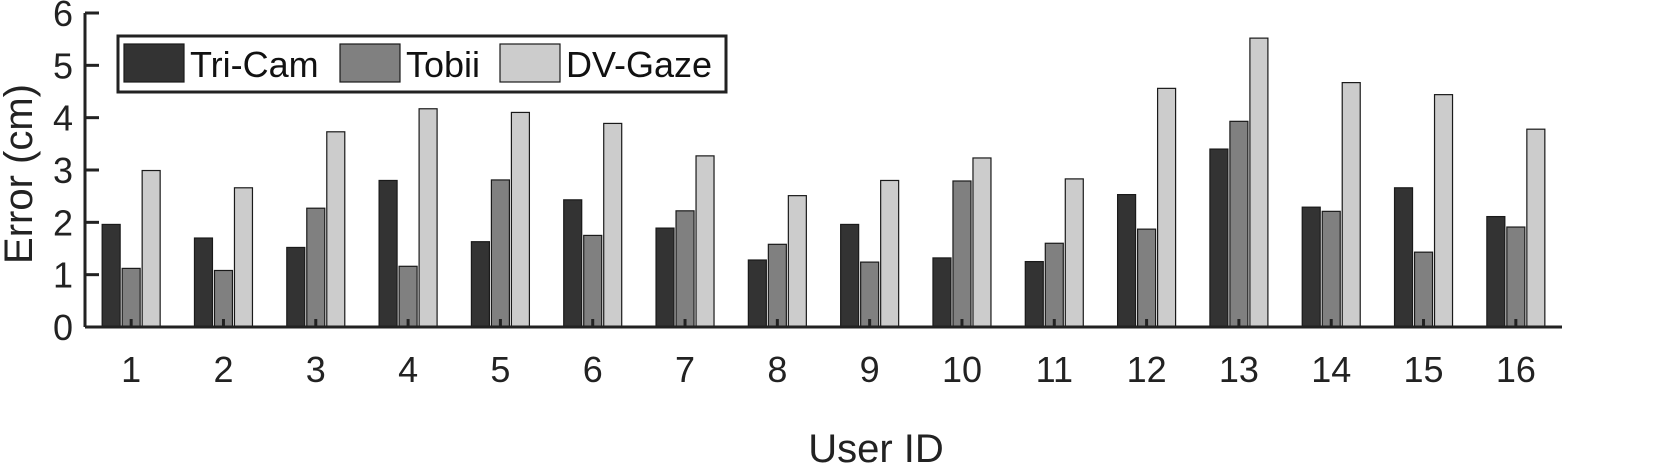 This screenshot has height=469, width=1661. Describe the element at coordinates (63, 17) in the screenshot. I see `y-tick-label: 6` at that location.